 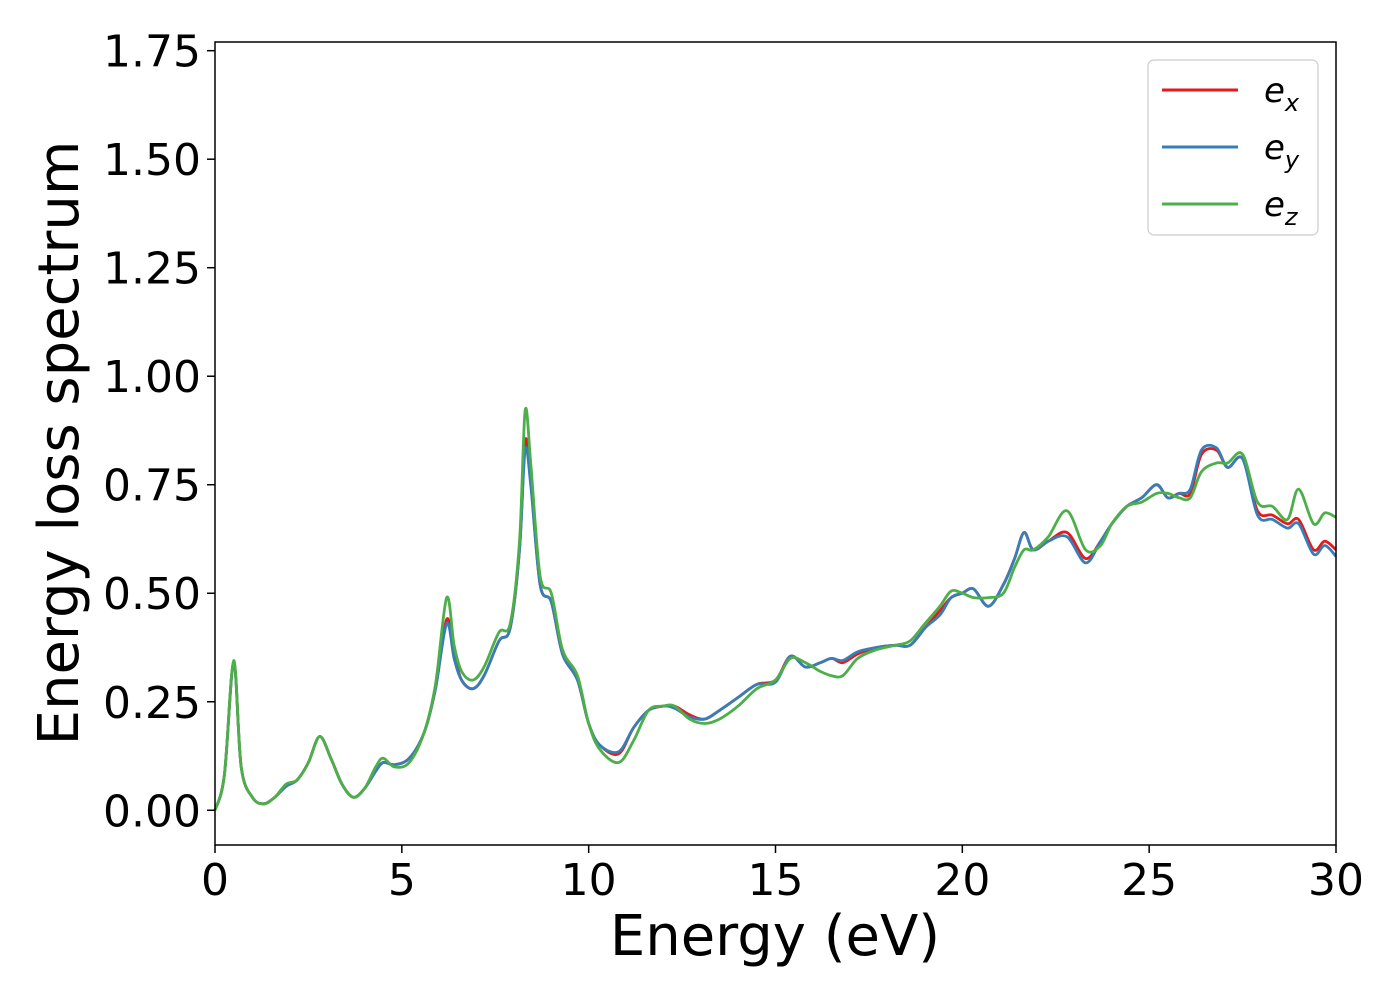 What do you see at coordinates (152, 703) in the screenshot?
I see `y-tick-label: 0.25` at bounding box center [152, 703].